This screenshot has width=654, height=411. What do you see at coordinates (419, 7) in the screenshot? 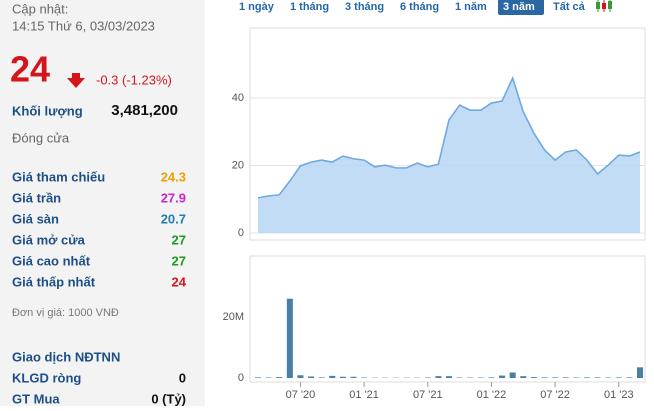
I see `range-tab: 6 tháng` at bounding box center [419, 7].